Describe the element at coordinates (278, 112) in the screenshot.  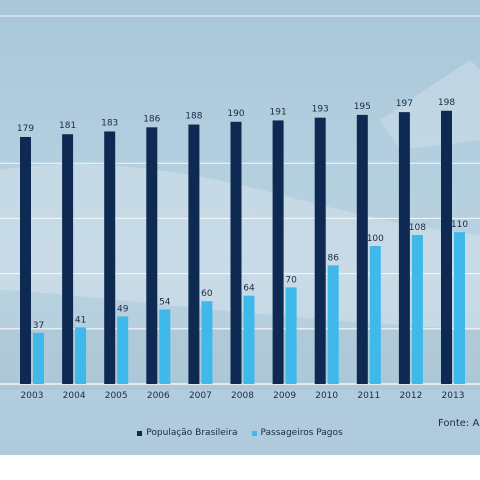
I see `data-label-population-2009: 191` at that location.